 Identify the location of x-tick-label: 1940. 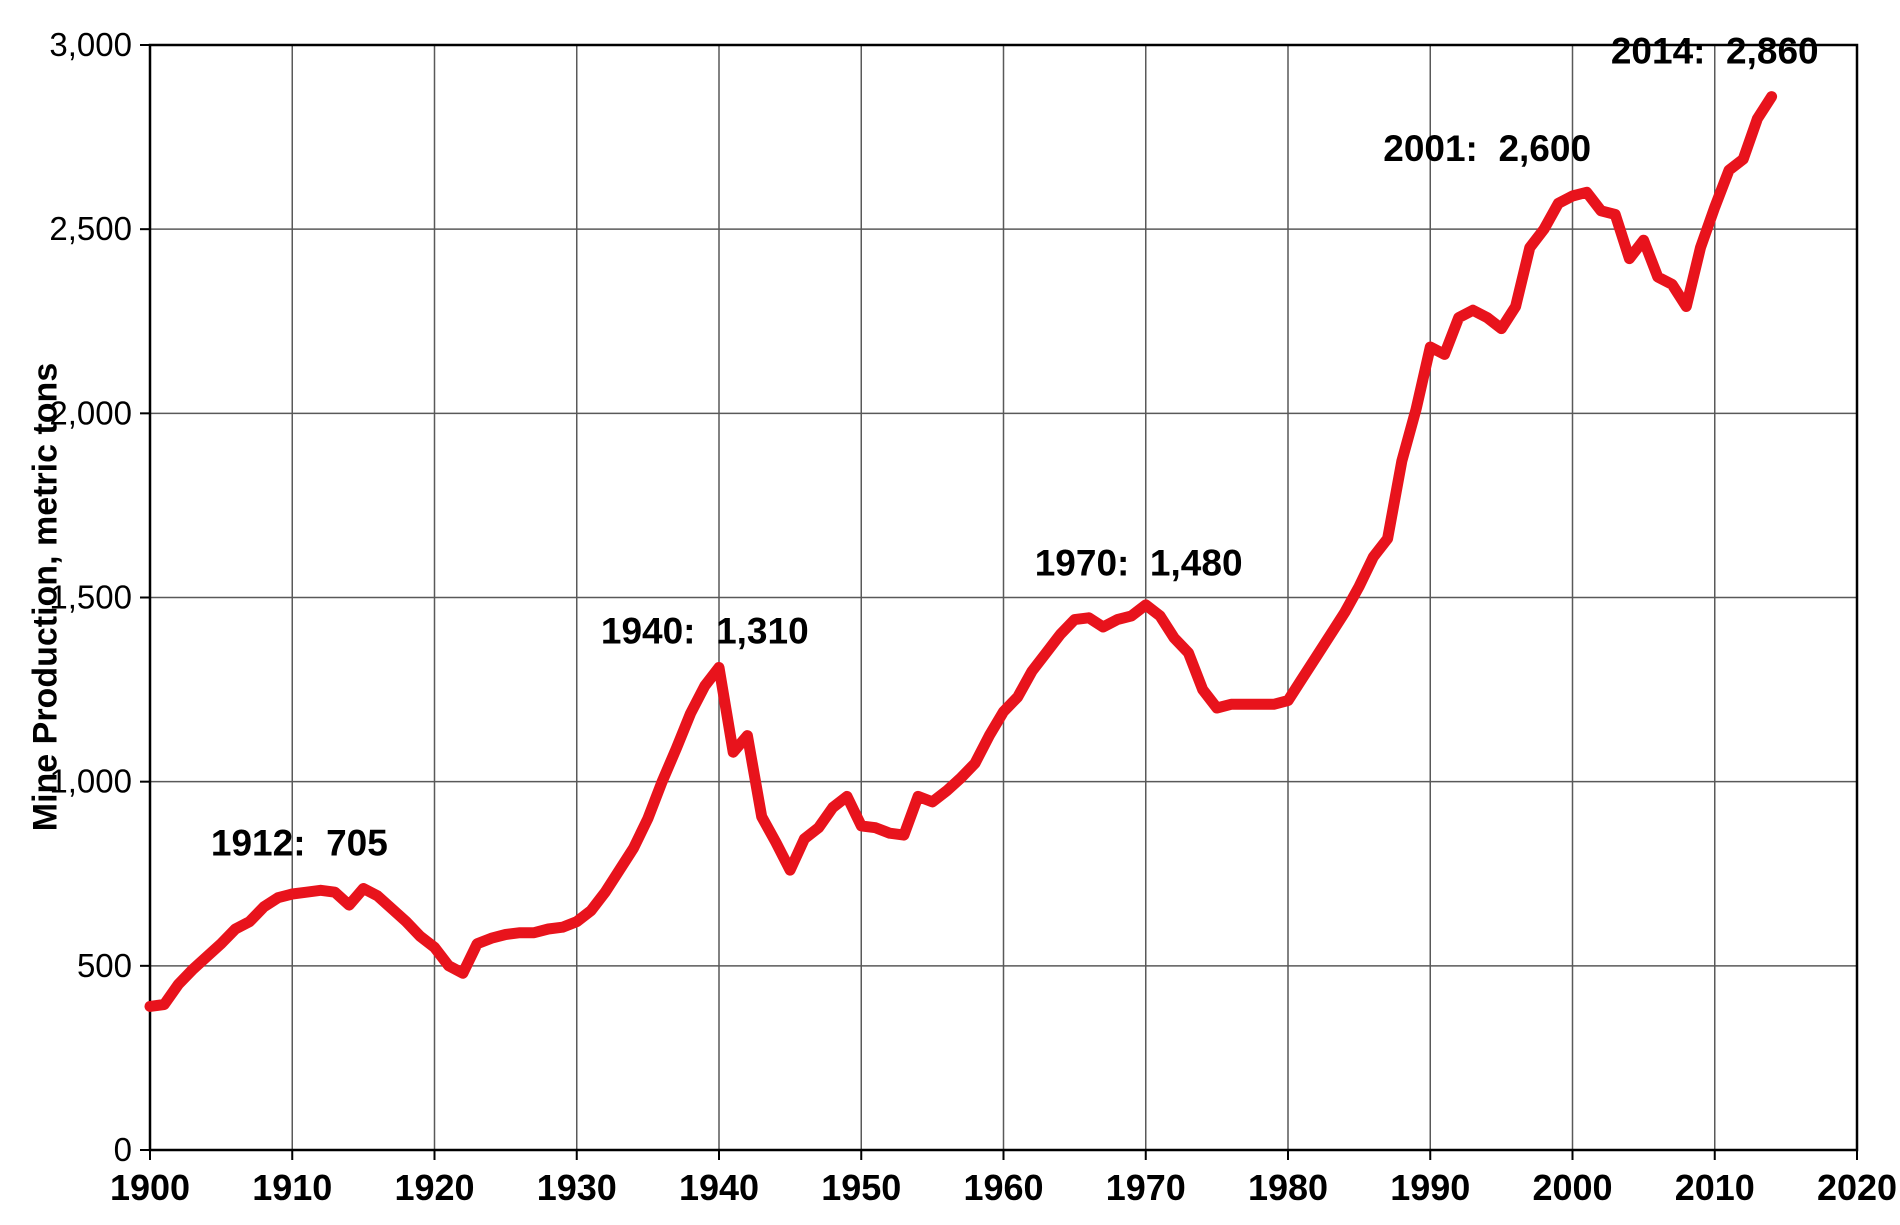
(719, 1187).